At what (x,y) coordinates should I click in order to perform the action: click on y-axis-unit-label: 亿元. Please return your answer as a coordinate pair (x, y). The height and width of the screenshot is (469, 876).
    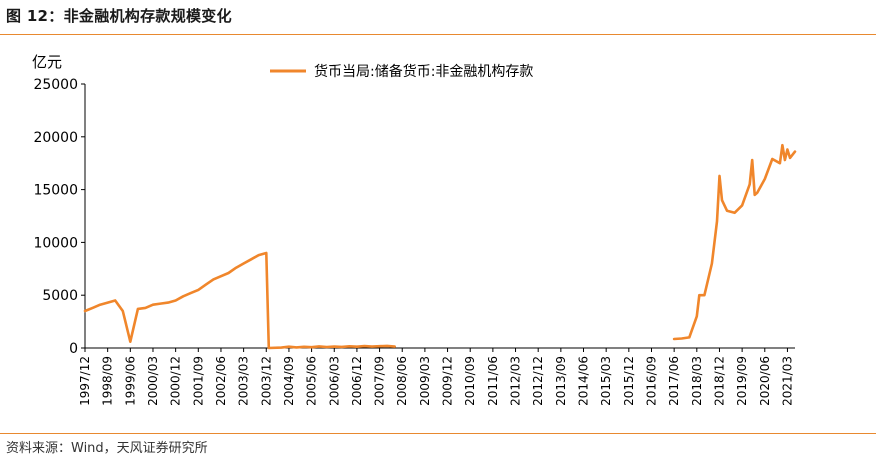
    Looking at the image, I should click on (47, 62).